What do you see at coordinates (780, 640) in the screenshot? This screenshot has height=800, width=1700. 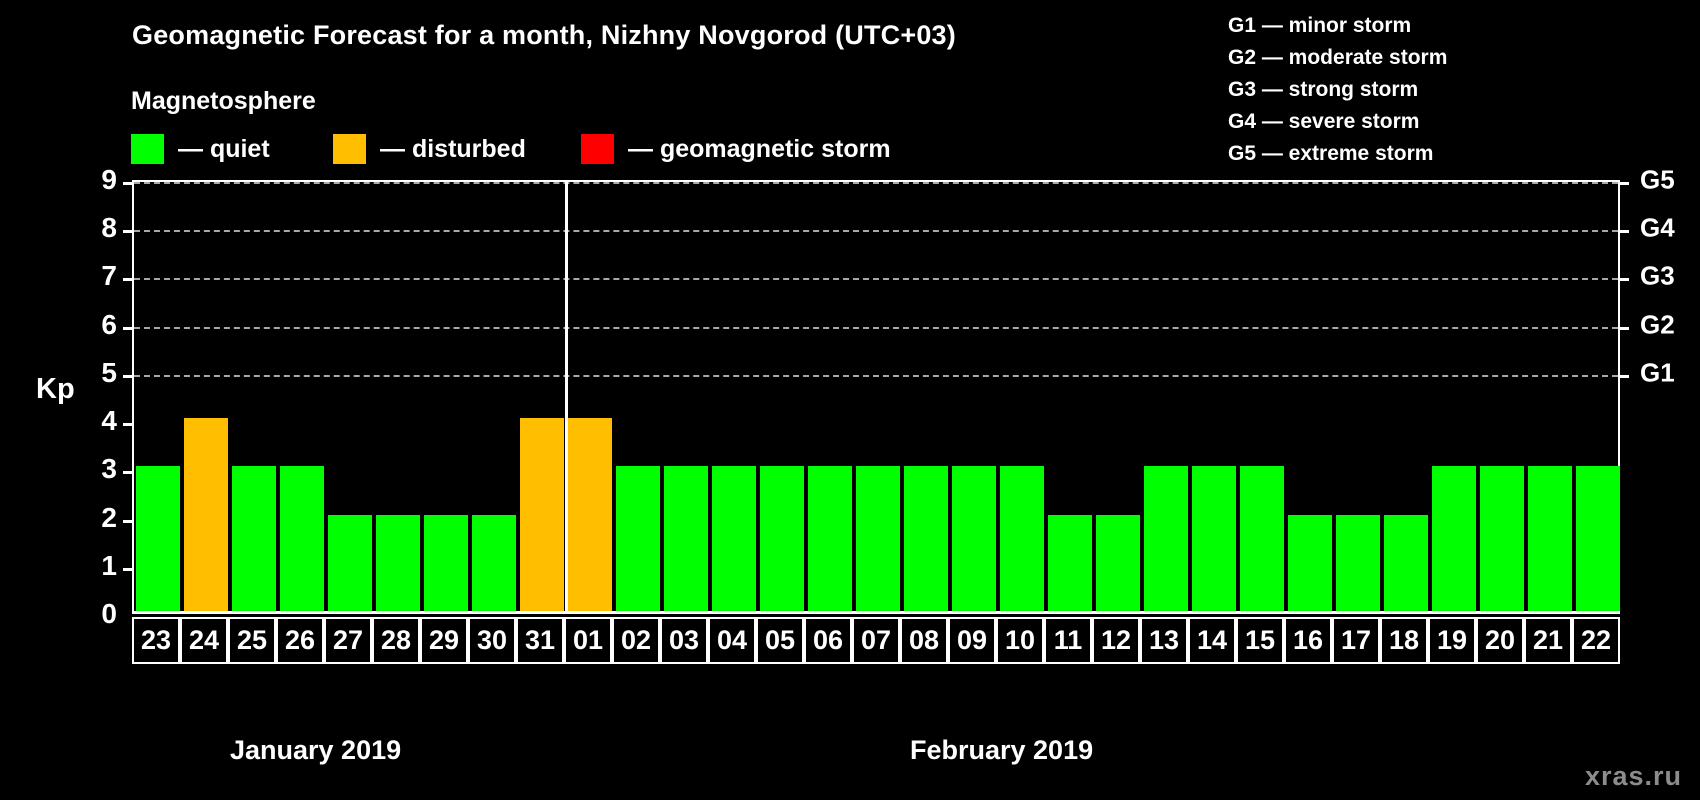 I see `day-label: 05` at bounding box center [780, 640].